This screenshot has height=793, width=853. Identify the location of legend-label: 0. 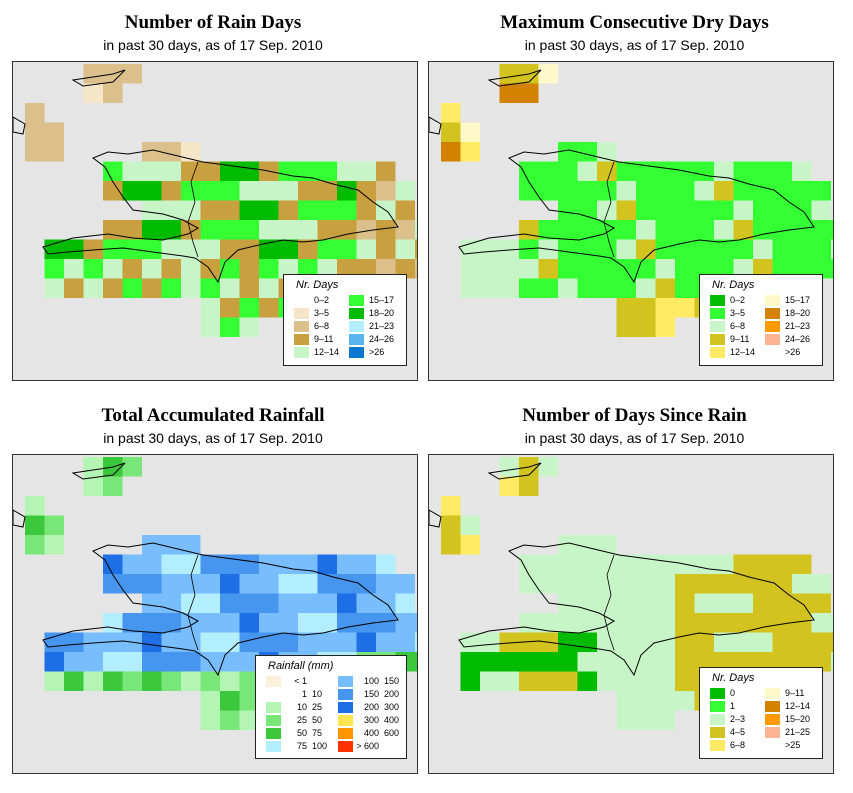
(733, 693).